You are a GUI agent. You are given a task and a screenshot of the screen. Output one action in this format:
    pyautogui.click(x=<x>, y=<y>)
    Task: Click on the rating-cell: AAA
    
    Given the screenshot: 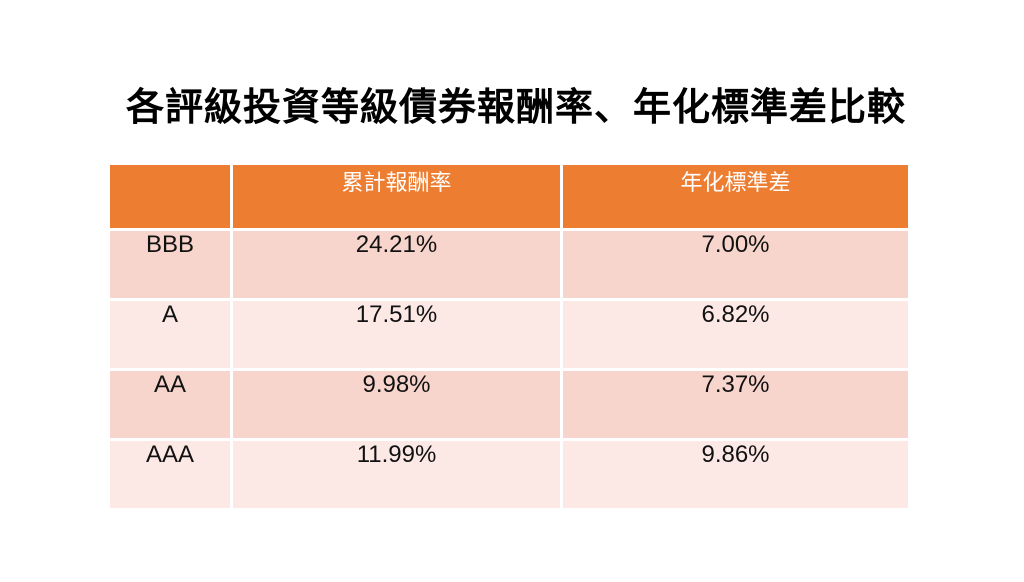 What is the action you would take?
    pyautogui.click(x=170, y=474)
    